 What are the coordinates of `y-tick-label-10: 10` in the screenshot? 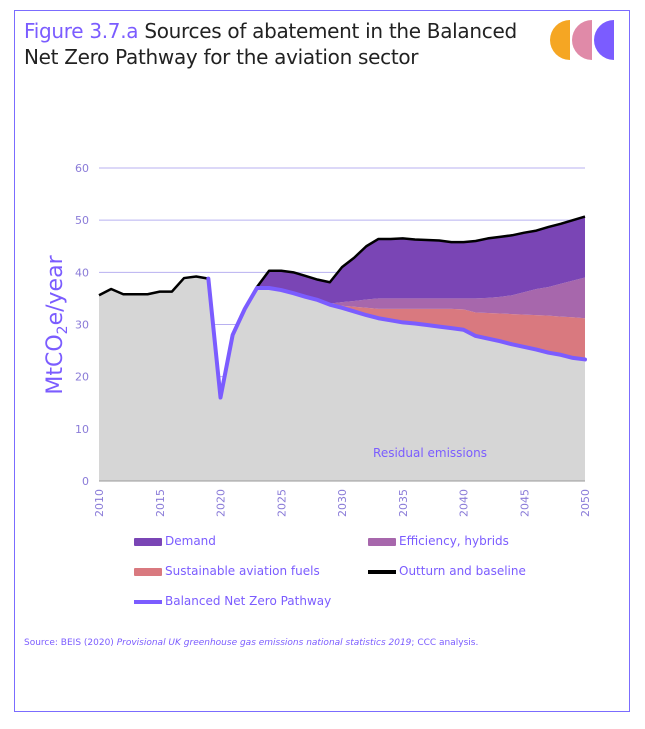 It's located at (82, 429).